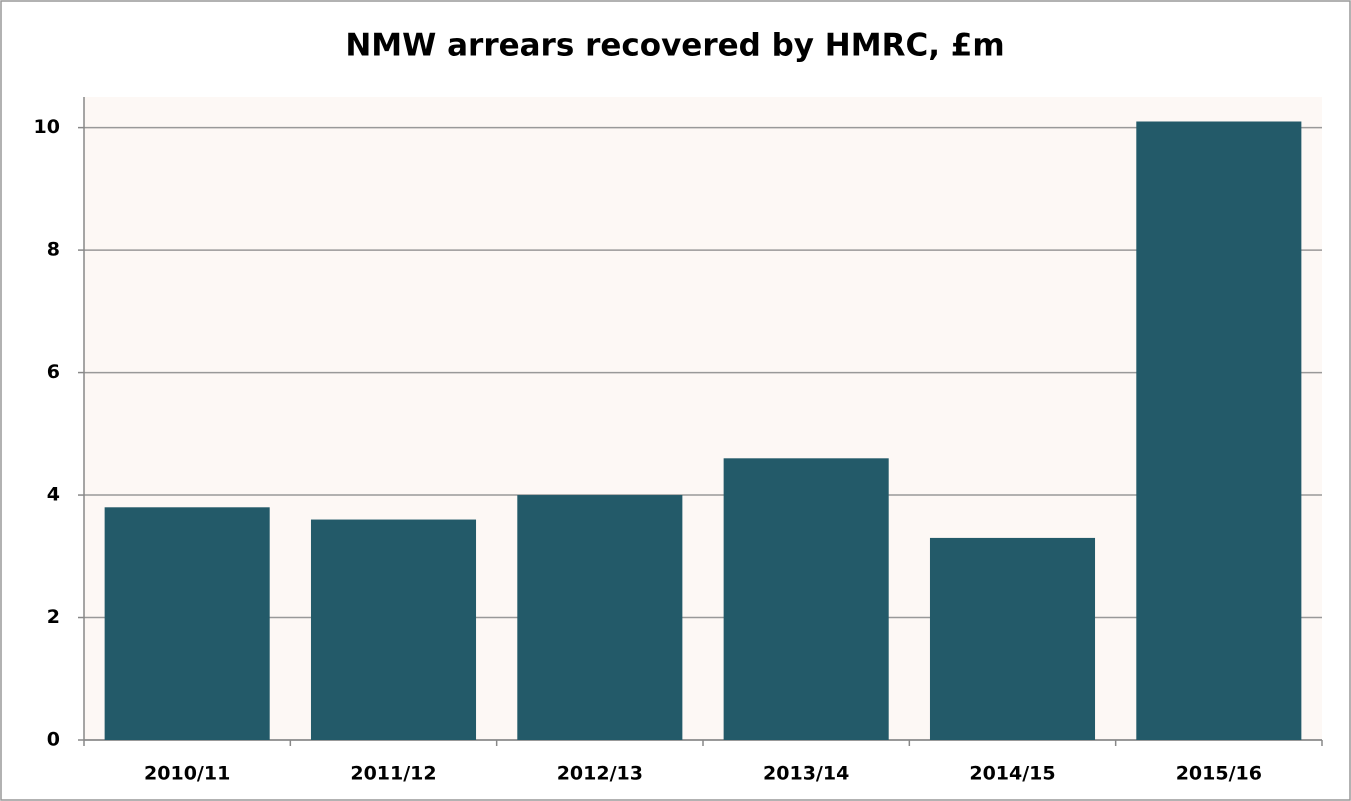  What do you see at coordinates (600, 774) in the screenshot?
I see `x-tick-label: 2012/13` at bounding box center [600, 774].